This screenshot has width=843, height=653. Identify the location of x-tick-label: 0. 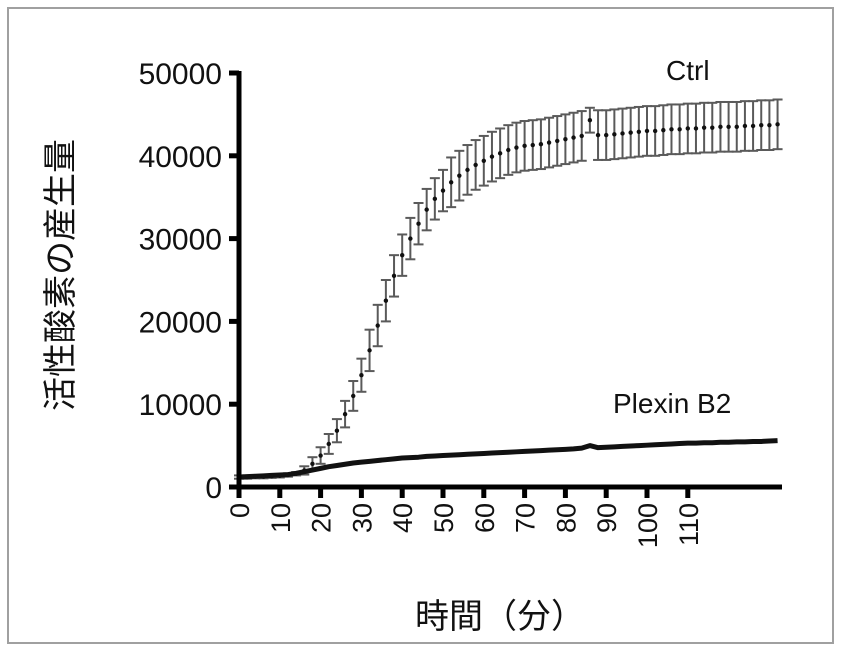
(240, 510).